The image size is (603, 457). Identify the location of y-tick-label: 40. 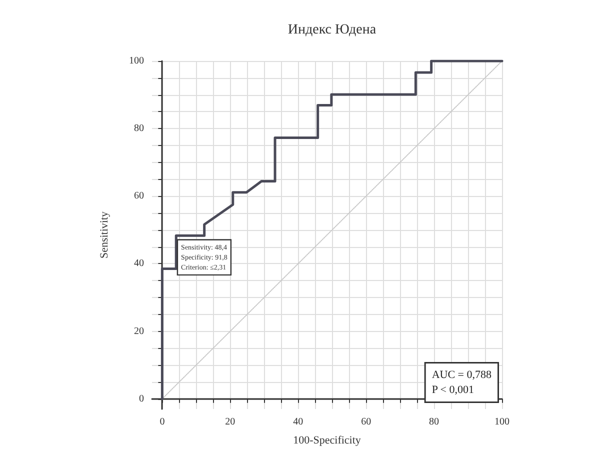
(139, 264).